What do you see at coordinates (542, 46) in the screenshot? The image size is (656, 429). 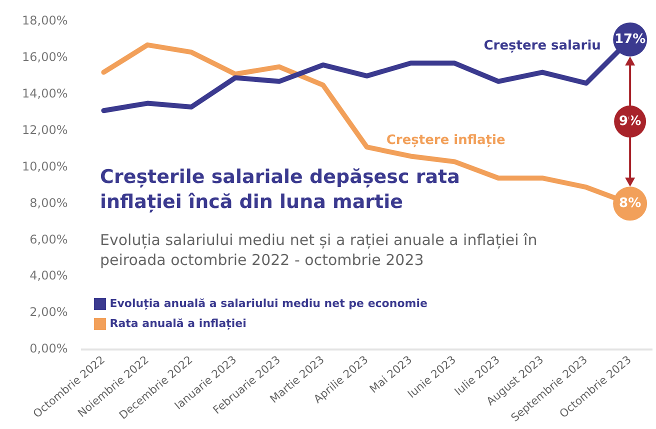 I see `annotation: Creștere salariu` at bounding box center [542, 46].